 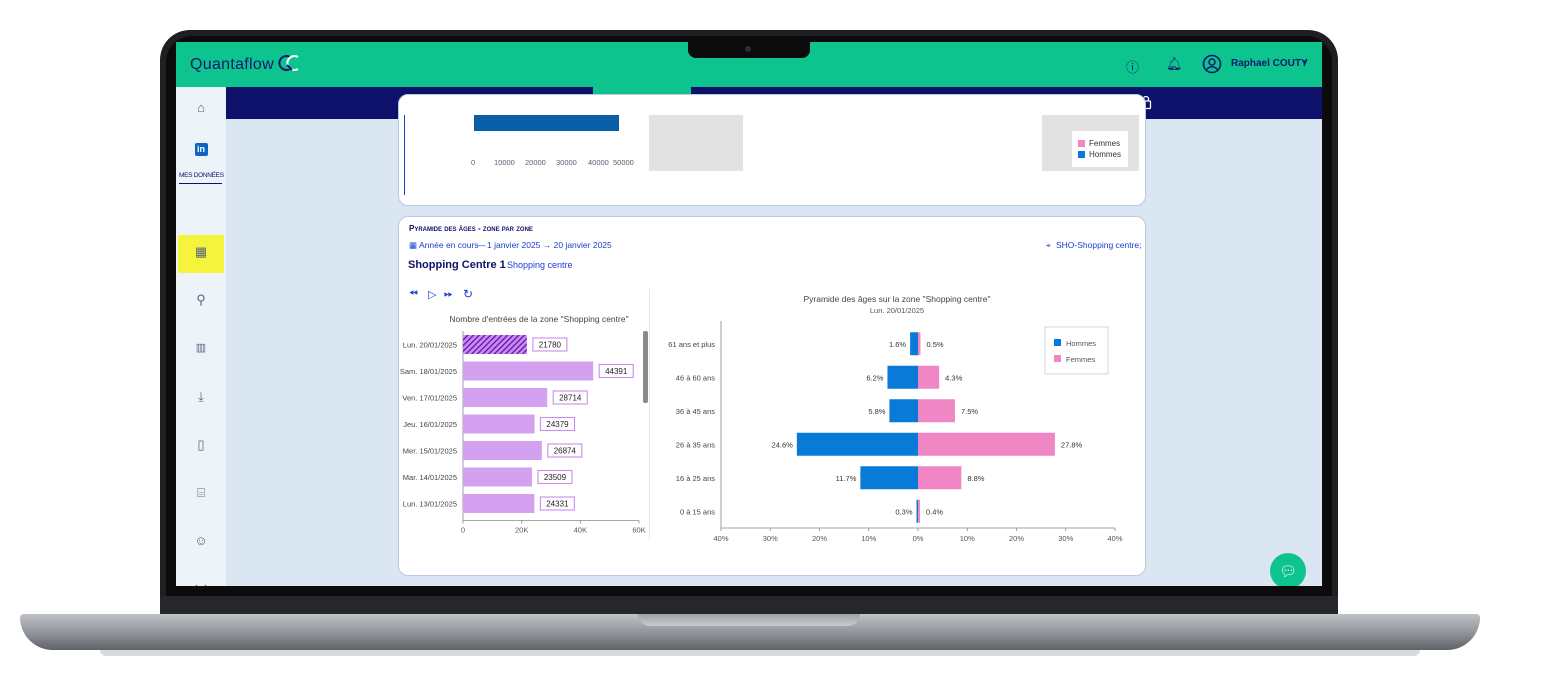 I want to click on pyramid-category-label: 26 à 35 ans, so click(x=695, y=444).